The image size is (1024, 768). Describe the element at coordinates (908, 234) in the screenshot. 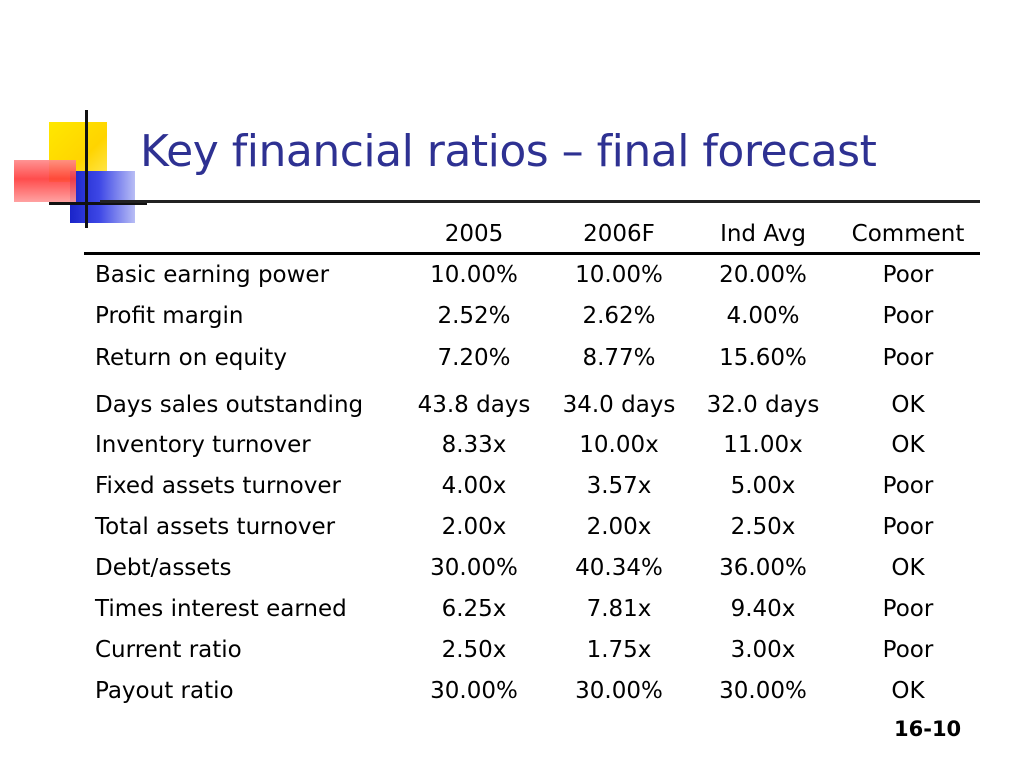

I see `column-header-comment: Comment` at that location.